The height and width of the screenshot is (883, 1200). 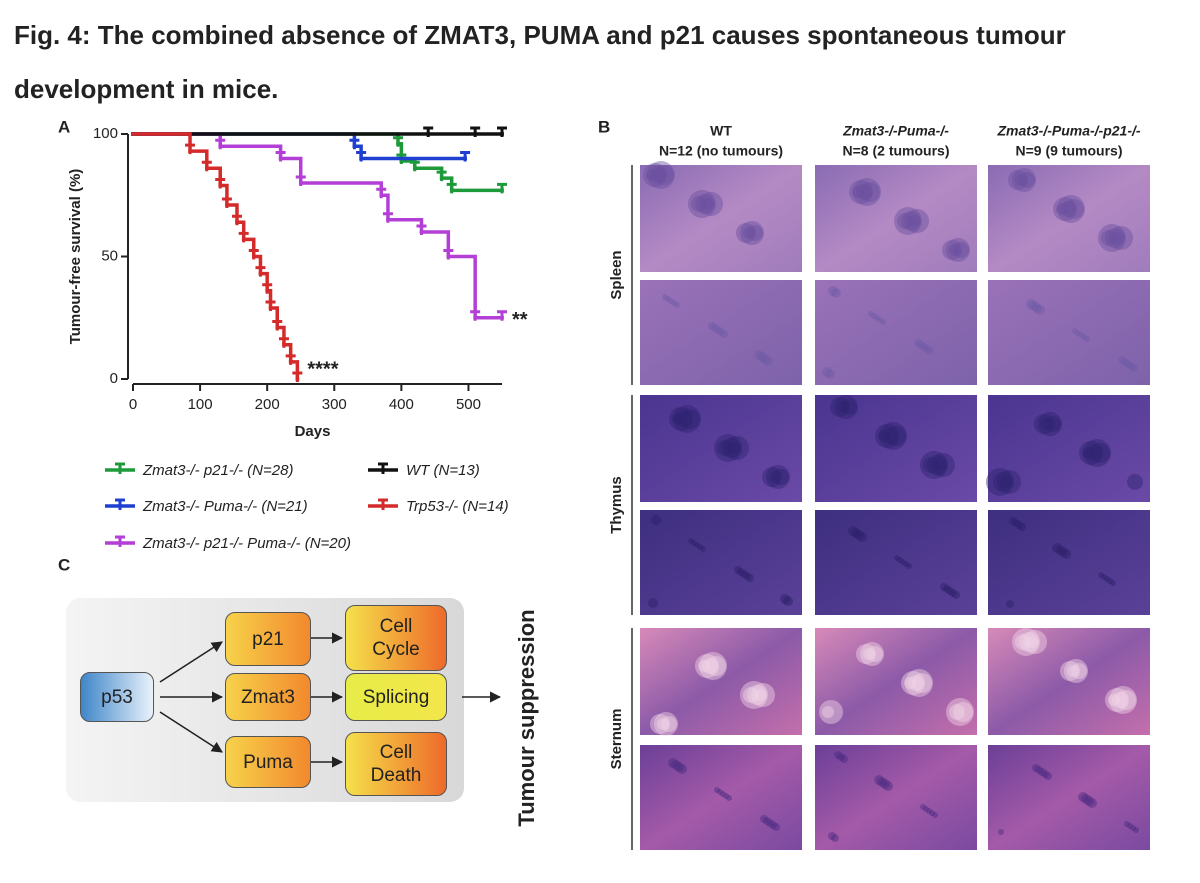 I want to click on legend-label: Trp53-/- (N=14), so click(x=457, y=506).